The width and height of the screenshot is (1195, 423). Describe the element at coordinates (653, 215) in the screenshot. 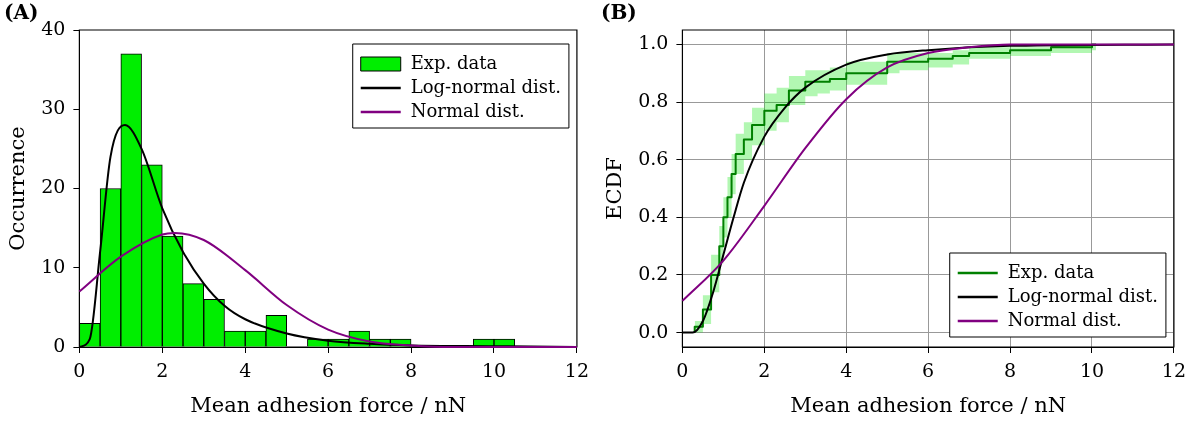

I see `y-tick-label: 0.4` at that location.